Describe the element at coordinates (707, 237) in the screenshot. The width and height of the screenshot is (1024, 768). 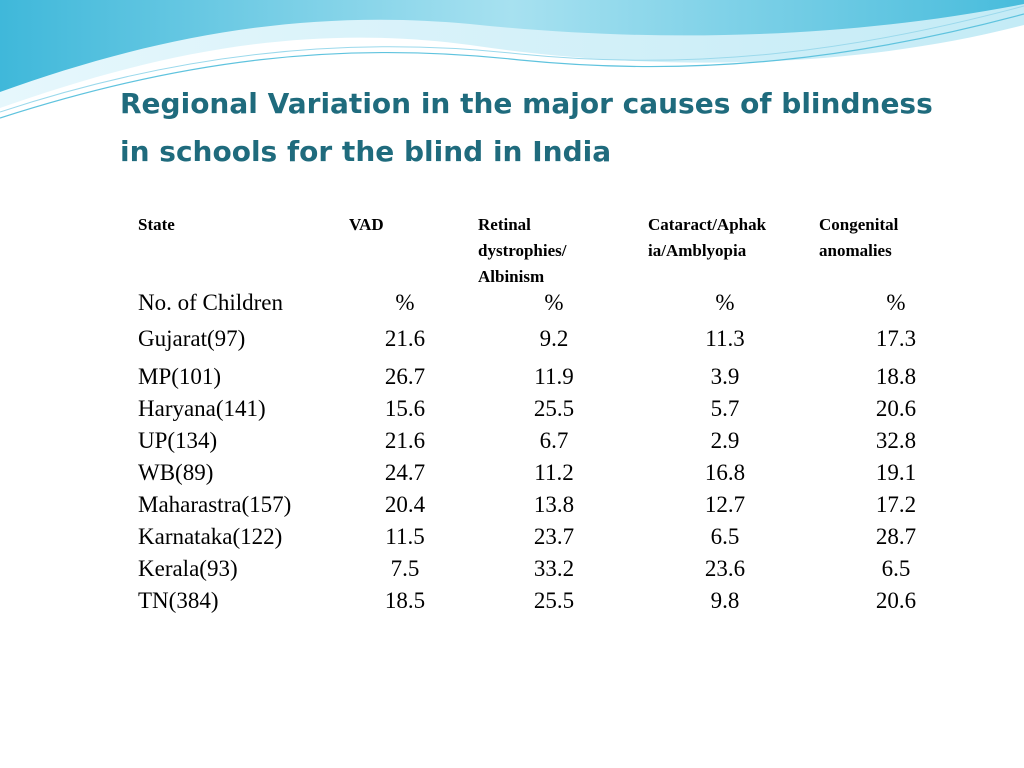
I see `column-header-cataract: Cataract/Aphak ia/Amblyopia` at that location.